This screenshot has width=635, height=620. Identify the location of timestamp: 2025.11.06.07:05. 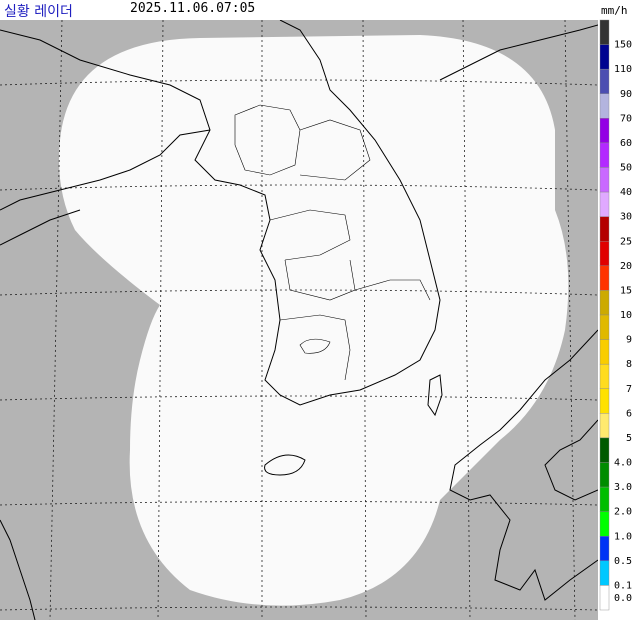
(193, 8).